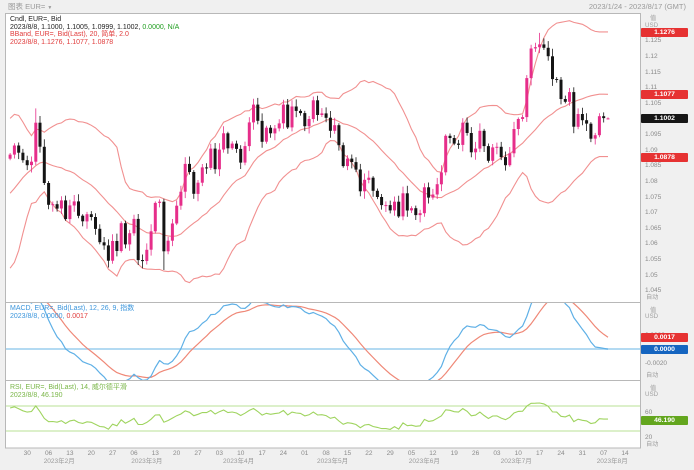 This screenshot has width=694, height=470. What do you see at coordinates (72, 308) in the screenshot?
I see `macd-series-label: MACD, EUR=, Bid(Last), 12, 26, 9, 指数` at bounding box center [72, 308].